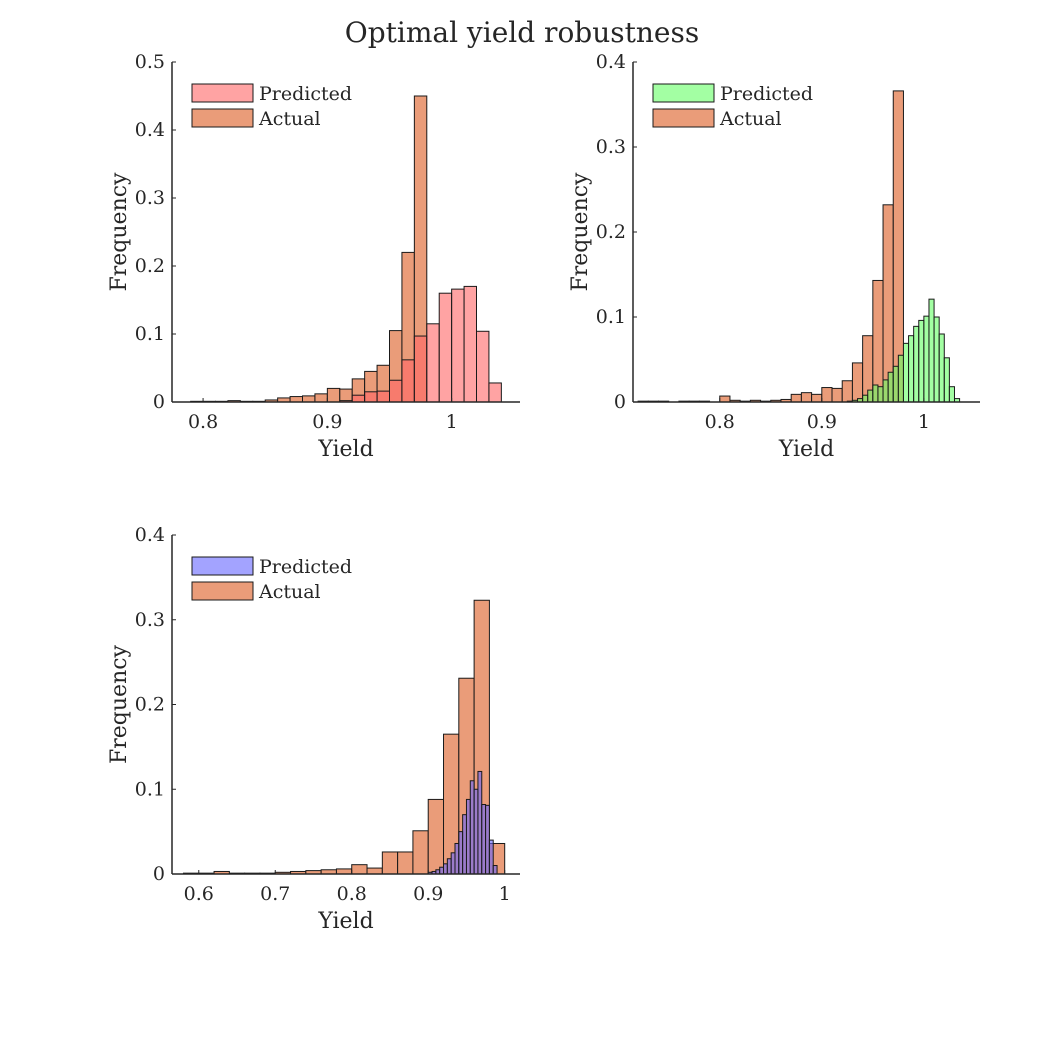  I want to click on figure-title: Optimal yield robustness, so click(522, 32).